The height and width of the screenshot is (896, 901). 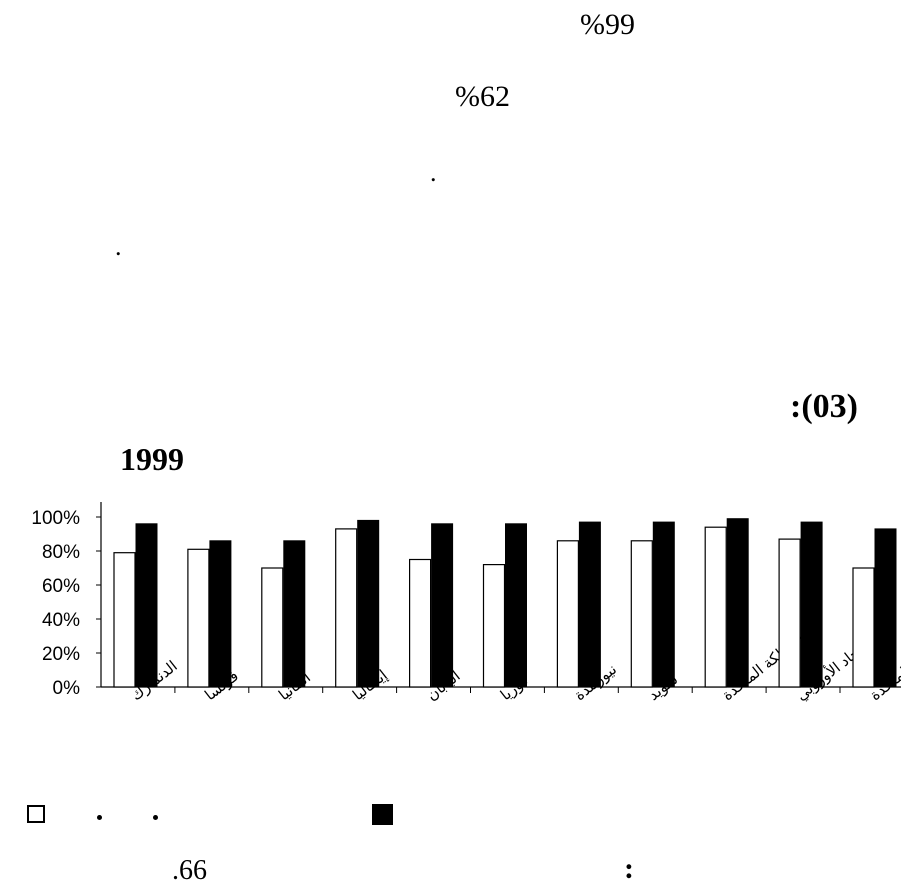 What do you see at coordinates (61, 620) in the screenshot?
I see `y-tick-label: 40%` at bounding box center [61, 620].